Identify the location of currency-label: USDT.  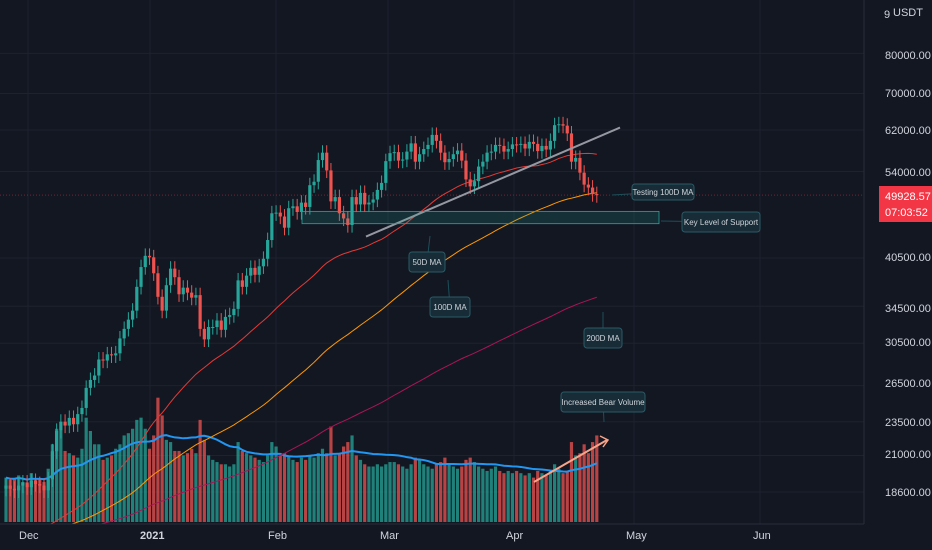
(908, 13).